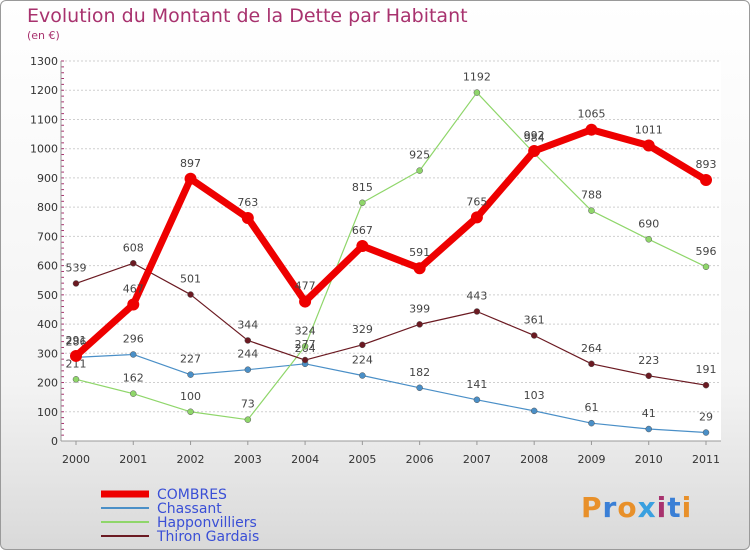 The image size is (750, 550). Describe the element at coordinates (476, 201) in the screenshot. I see `data-label: 765` at that location.